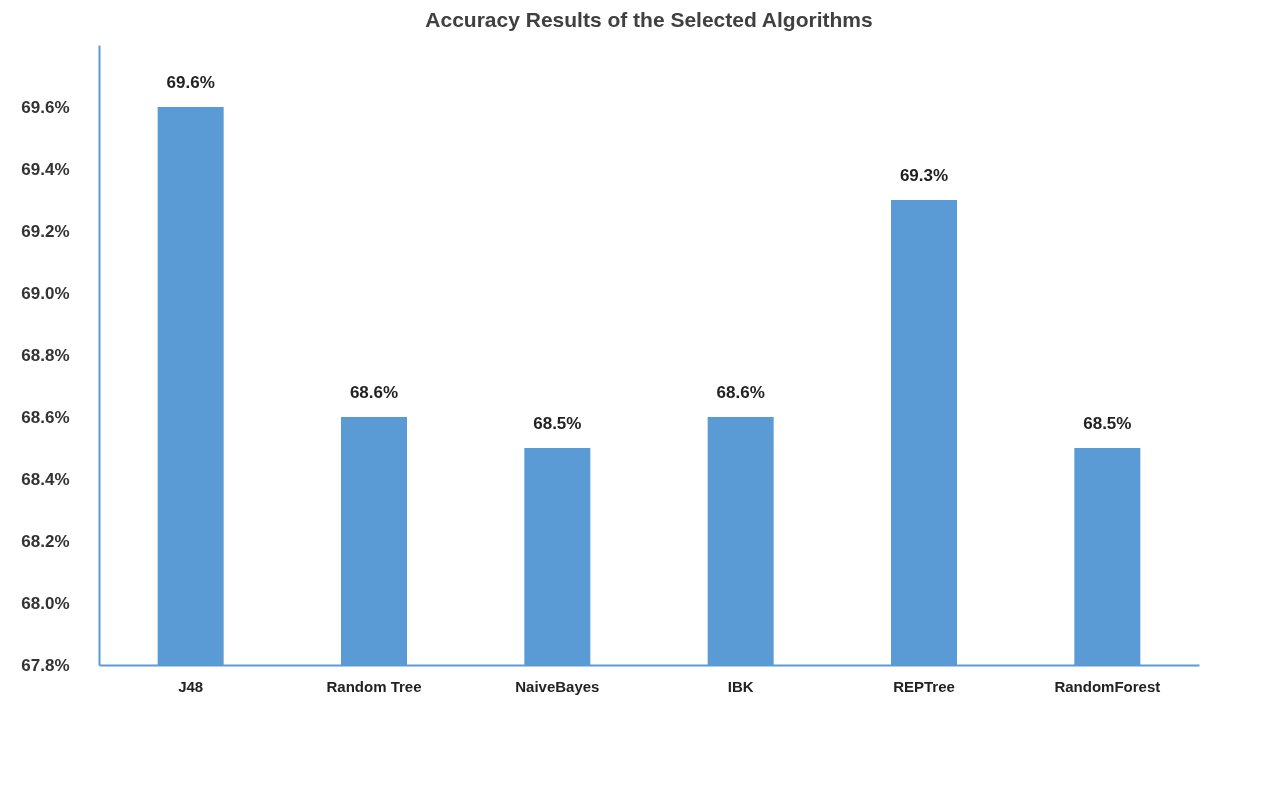 The image size is (1273, 793). What do you see at coordinates (45, 293) in the screenshot?
I see `y-tick-label: 69.0%` at bounding box center [45, 293].